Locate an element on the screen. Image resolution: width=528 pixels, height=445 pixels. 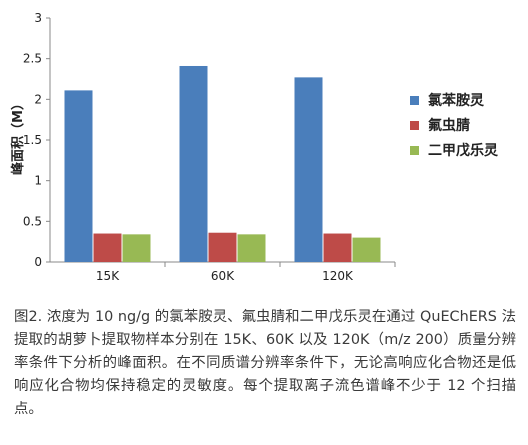
y-tick-label: 0 is located at coordinates (38, 262).